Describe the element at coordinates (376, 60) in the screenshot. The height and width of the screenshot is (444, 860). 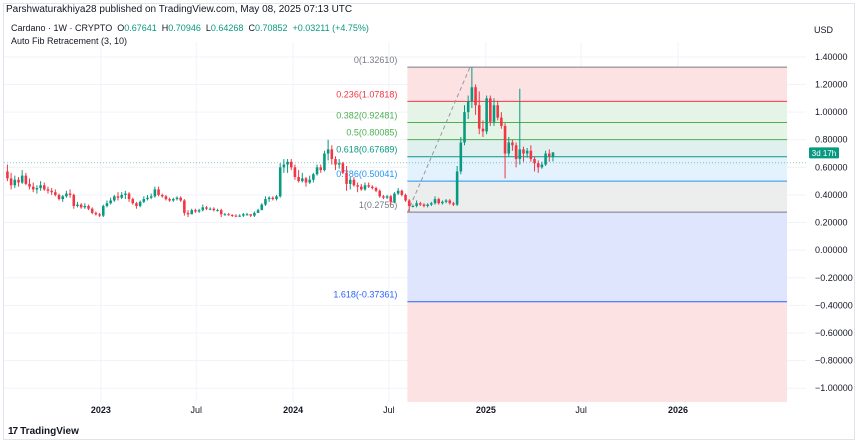
I see `fib-label-0: 0(1.32610)` at that location.